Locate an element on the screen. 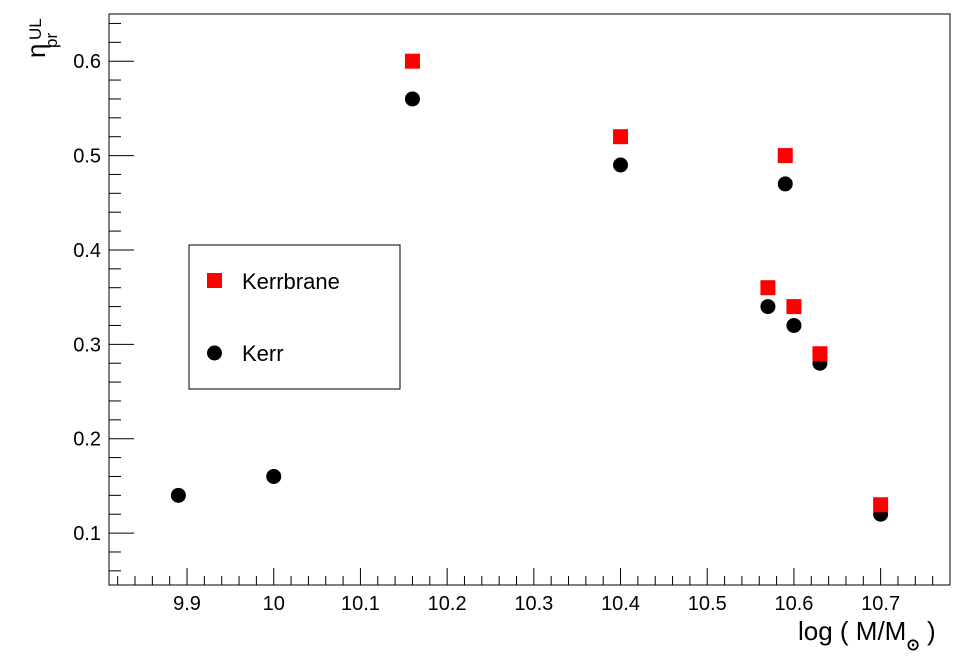 The height and width of the screenshot is (659, 957). legend: Kerrbrane Kerr is located at coordinates (294, 317).